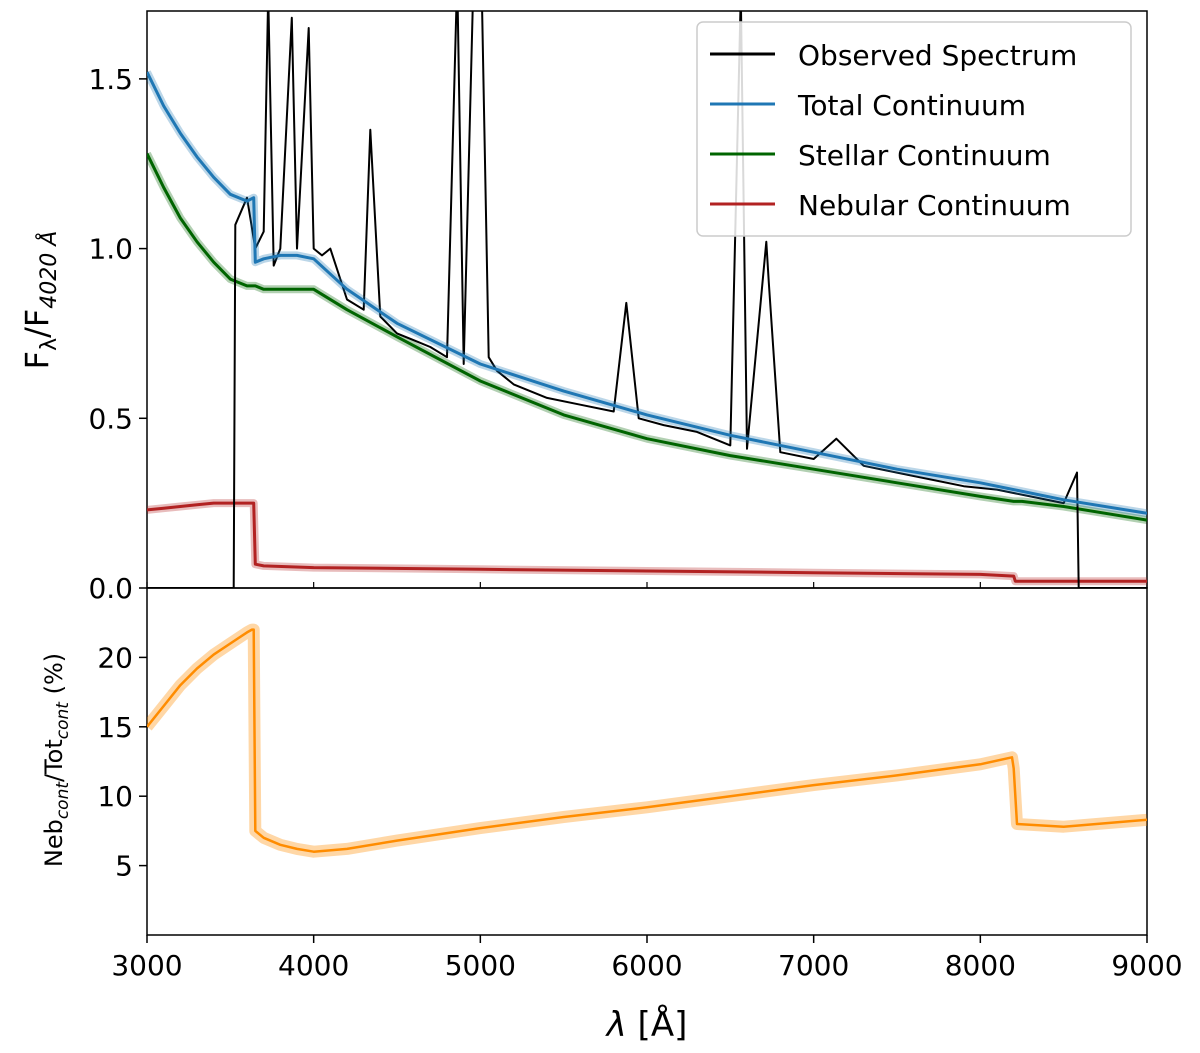 The image size is (1200, 1053). What do you see at coordinates (115, 727) in the screenshot?
I see `bottom-y-tick-label: 15` at bounding box center [115, 727].